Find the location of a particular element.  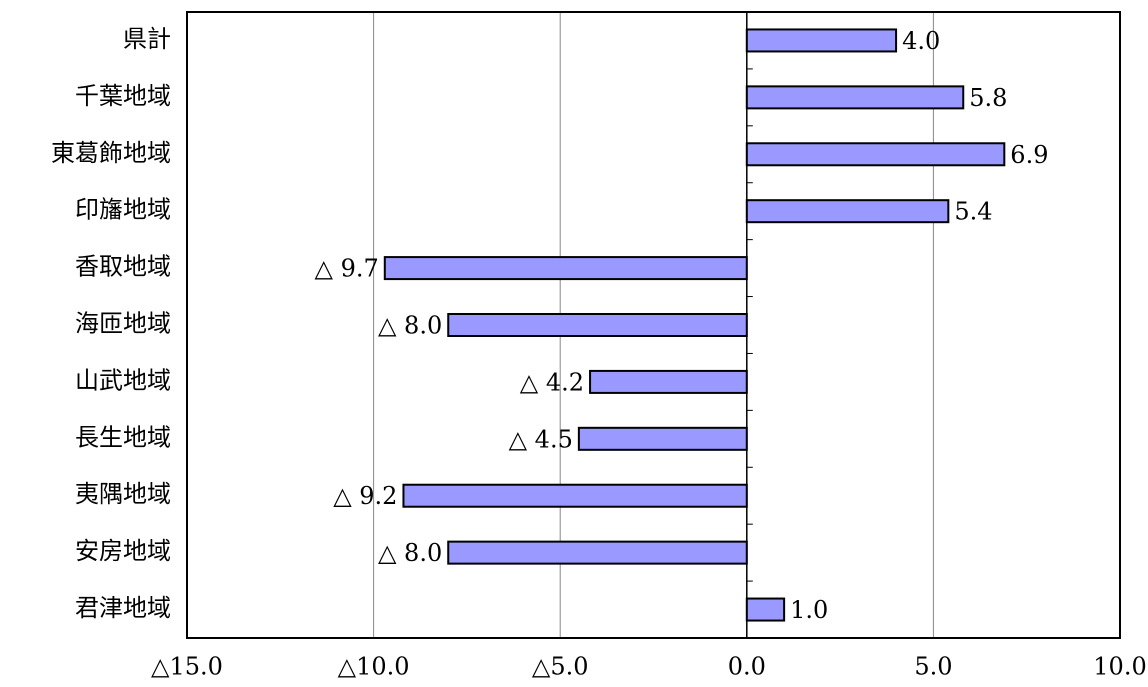

x-tick-label: △5.0 is located at coordinates (560, 667).